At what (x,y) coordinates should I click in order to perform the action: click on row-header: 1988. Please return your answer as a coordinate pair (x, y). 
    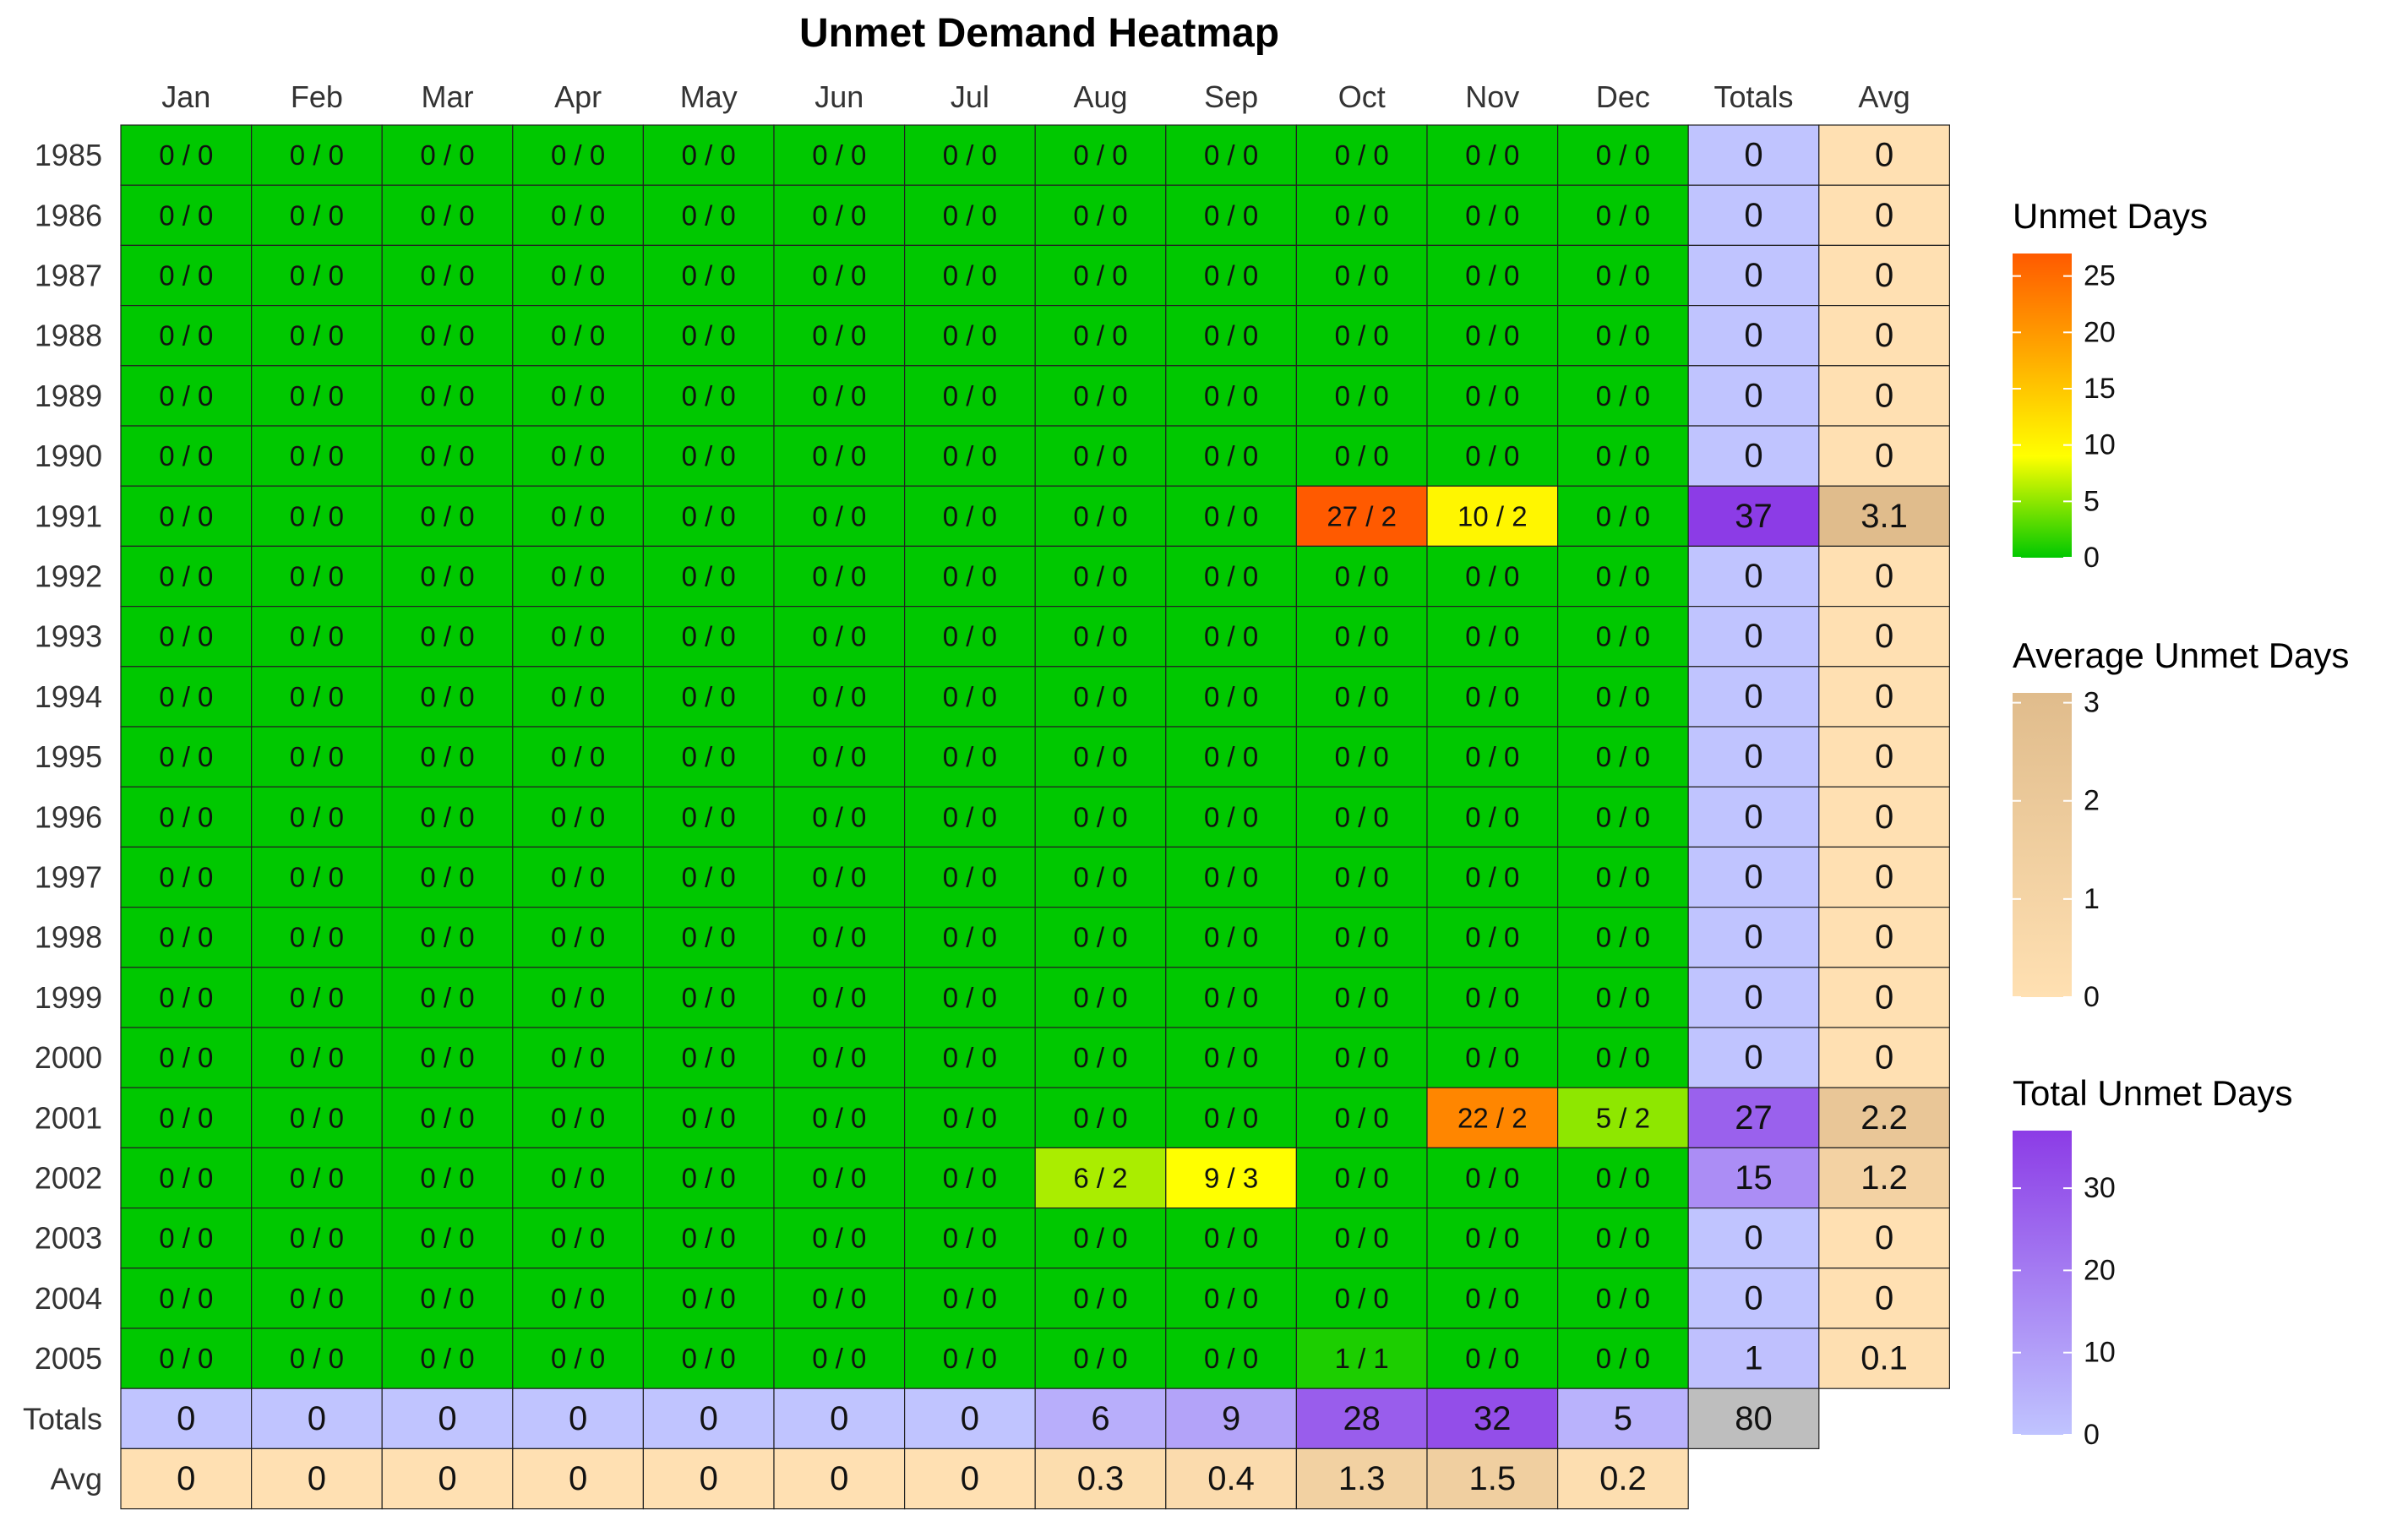
    Looking at the image, I should click on (68, 336).